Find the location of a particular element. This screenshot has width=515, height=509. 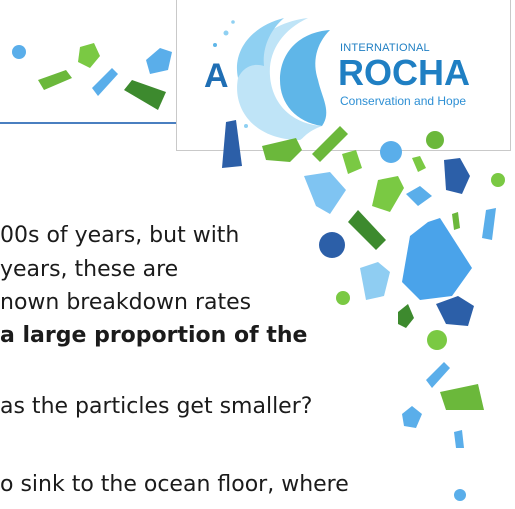

body-line-5: as the particles get smaller? is located at coordinates (156, 406).